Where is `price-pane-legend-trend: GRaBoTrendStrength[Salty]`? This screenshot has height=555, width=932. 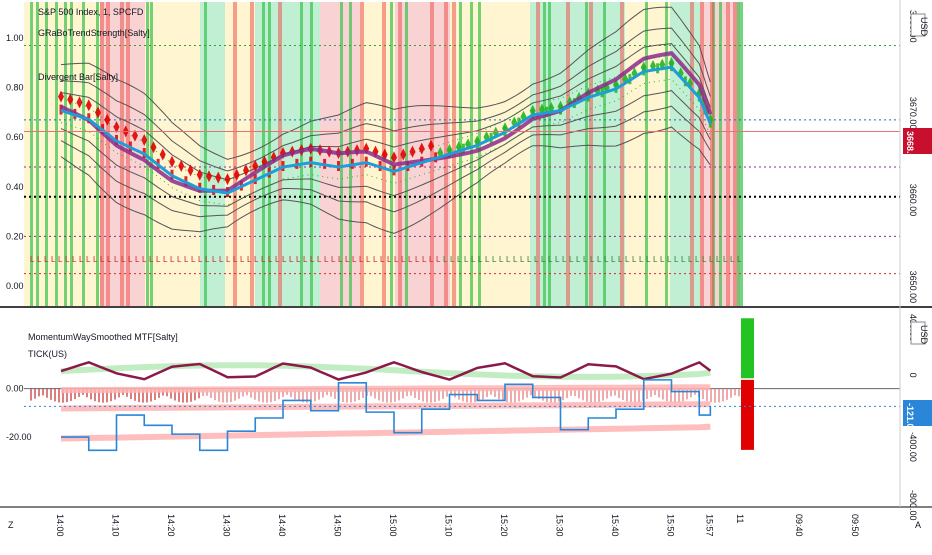
price-pane-legend-trend: GRaBoTrendStrength[Salty] is located at coordinates (94, 33).